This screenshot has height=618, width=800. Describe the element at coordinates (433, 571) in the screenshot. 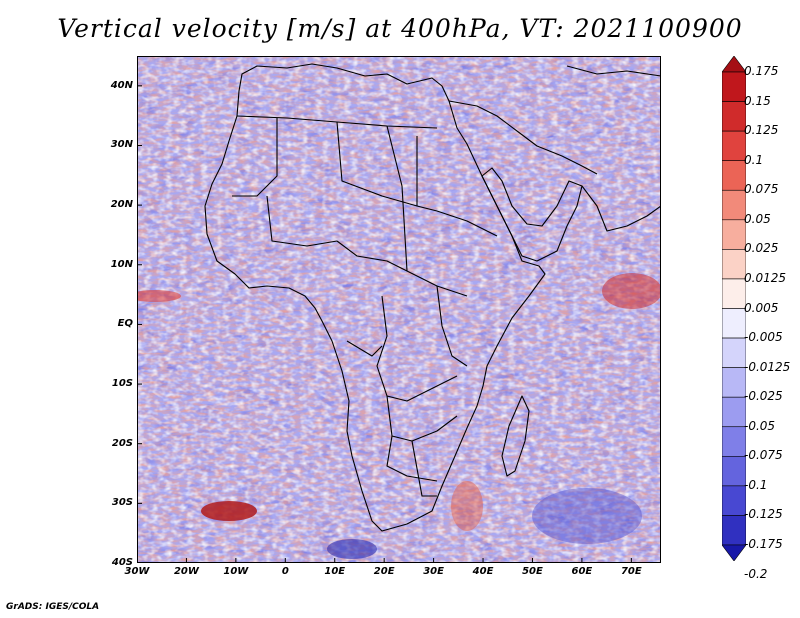

I see `lon-label: 30E` at that location.